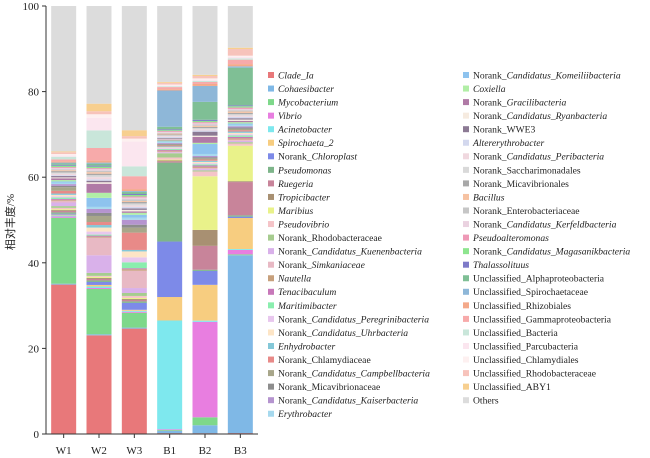 Image resolution: width=650 pixels, height=458 pixels. Describe the element at coordinates (329, 387) in the screenshot. I see `legend-label: Norank_Micavibrionaceae` at that location.